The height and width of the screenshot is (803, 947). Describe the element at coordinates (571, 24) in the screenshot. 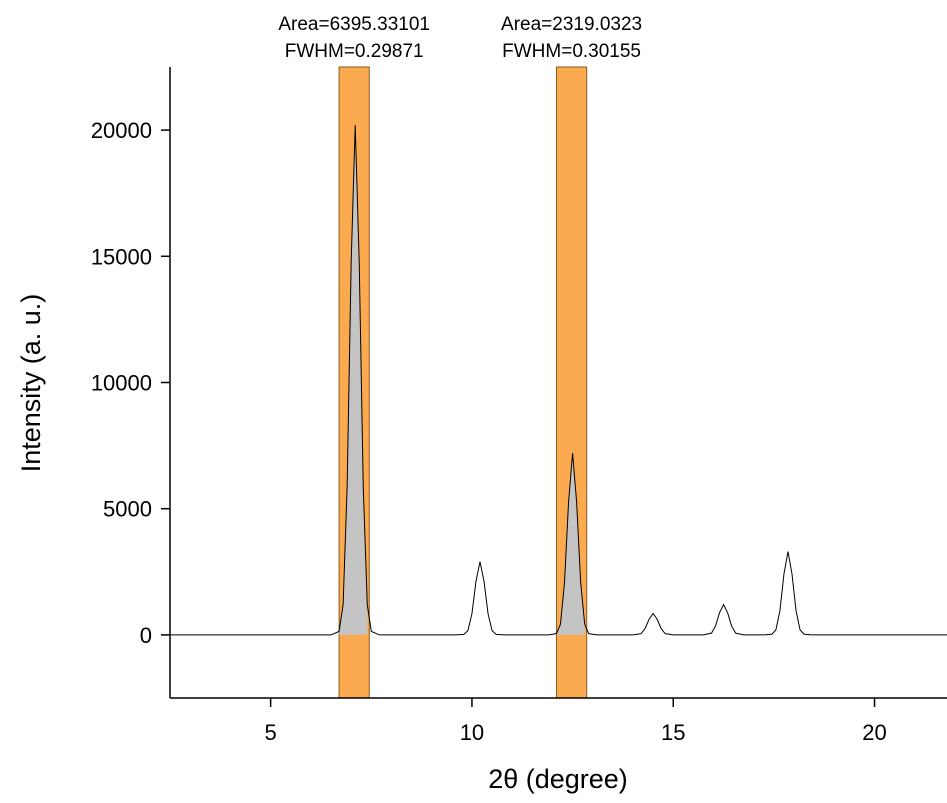

I see `area-annotation: Area=2319.0323` at that location.